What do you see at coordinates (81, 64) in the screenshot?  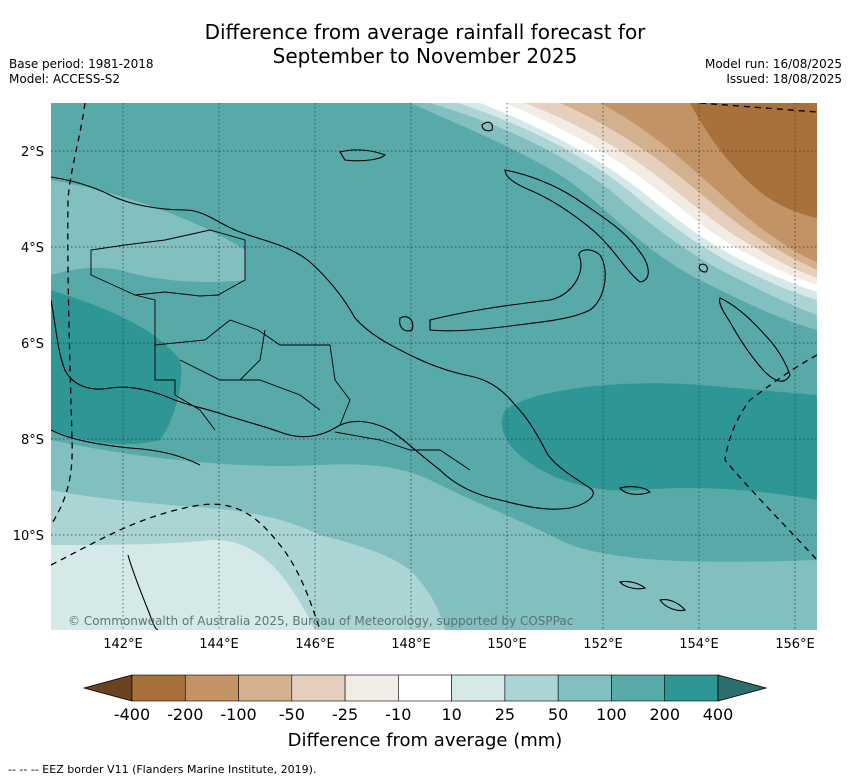 I see `base-period-text: Base period: 1981-2018` at bounding box center [81, 64].